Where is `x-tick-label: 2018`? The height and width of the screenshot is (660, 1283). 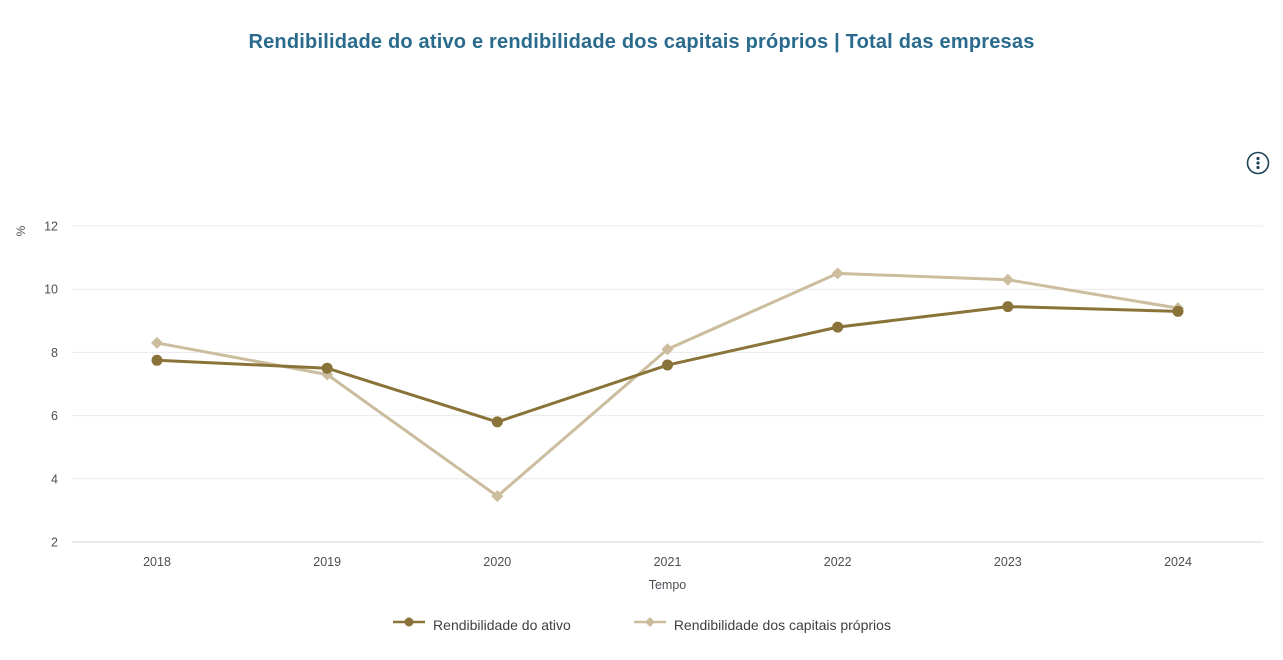
x-tick-label: 2018 is located at coordinates (157, 562).